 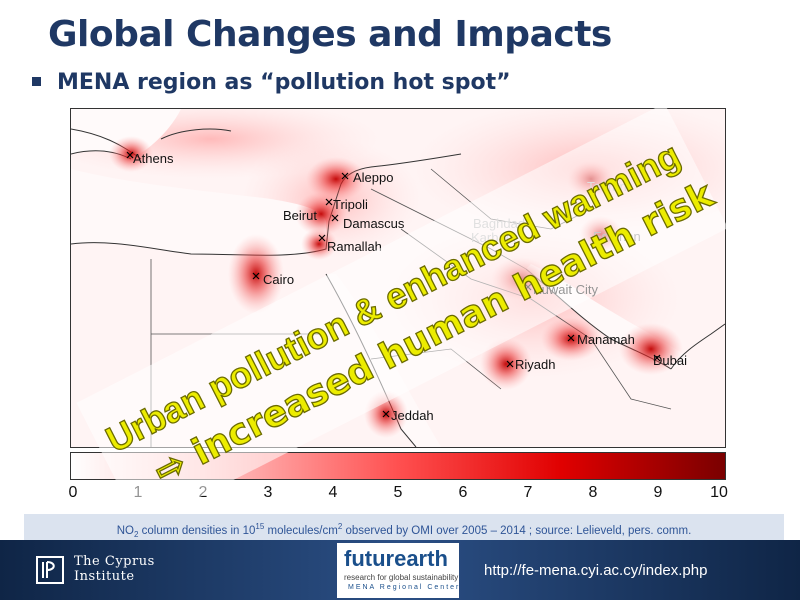 I want to click on city-label-baghdad: Baghdad, so click(x=499, y=223).